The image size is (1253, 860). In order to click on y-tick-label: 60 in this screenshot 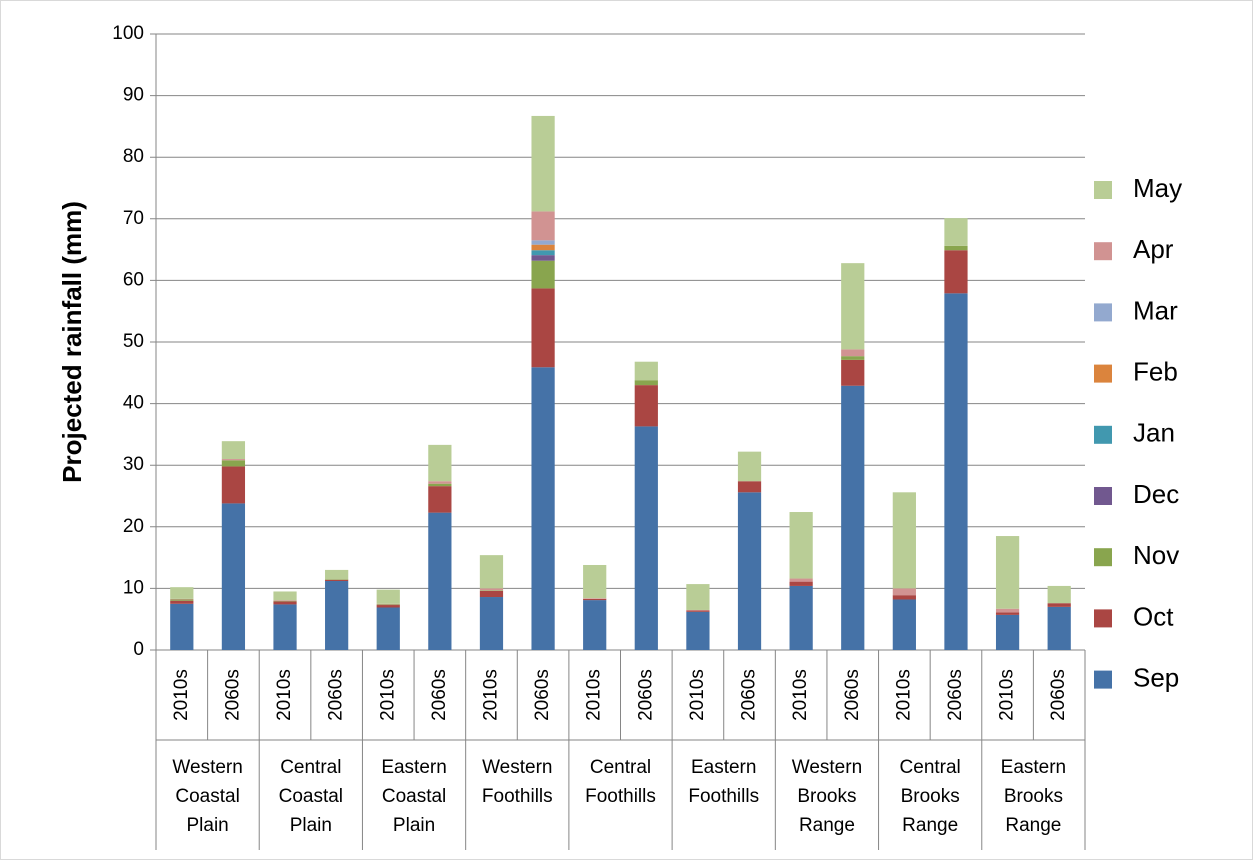, I will do `click(133, 279)`.